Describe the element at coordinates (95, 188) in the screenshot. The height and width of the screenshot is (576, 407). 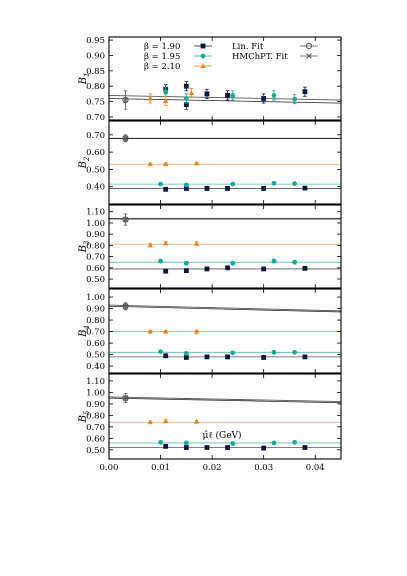
I see `b2-ytick-label-0: 0.40` at that location.